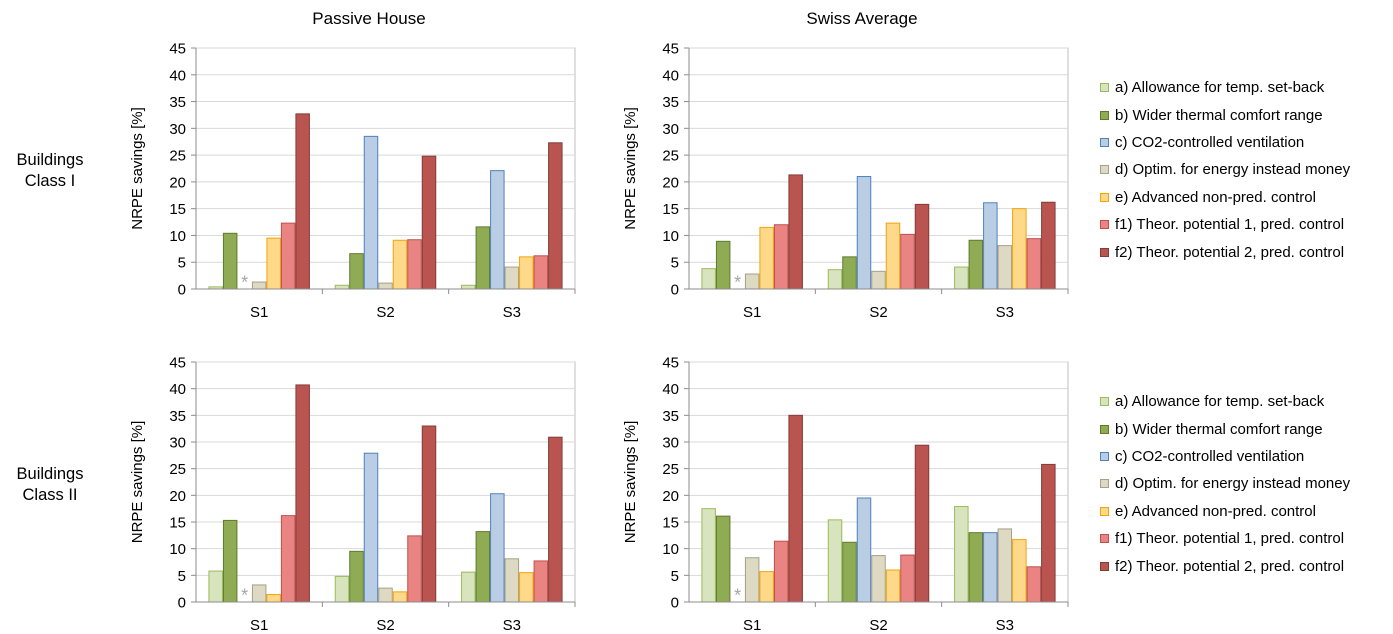 The height and width of the screenshot is (634, 1393). I want to click on legend-item: f2) Theor. potential 2, pred. control, so click(1225, 565).